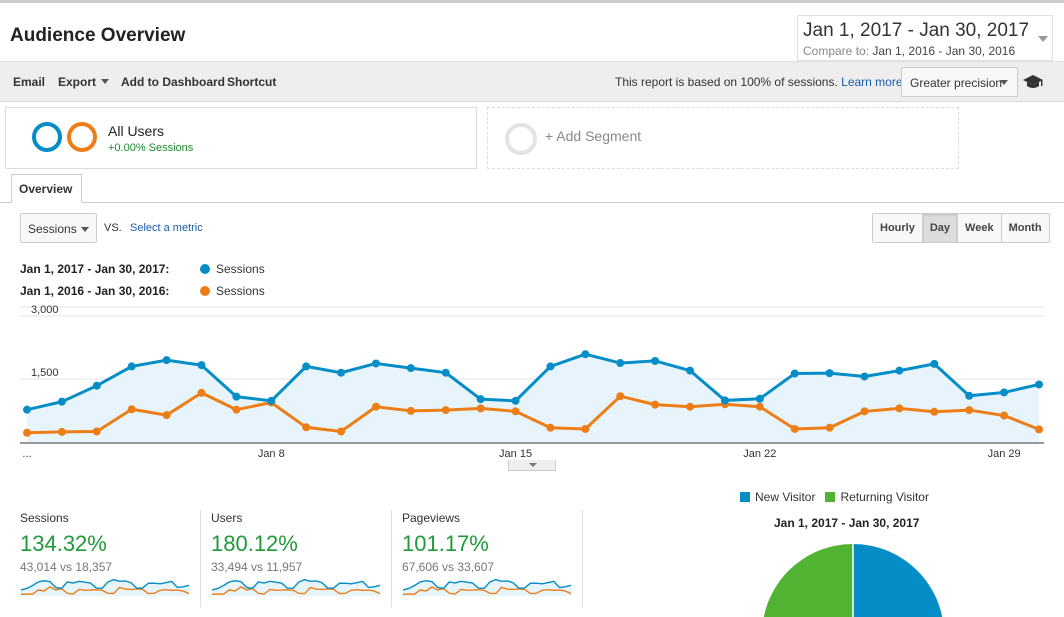 The width and height of the screenshot is (1064, 617). What do you see at coordinates (808, 580) in the screenshot?
I see `pie-slice-returning-visitor` at bounding box center [808, 580].